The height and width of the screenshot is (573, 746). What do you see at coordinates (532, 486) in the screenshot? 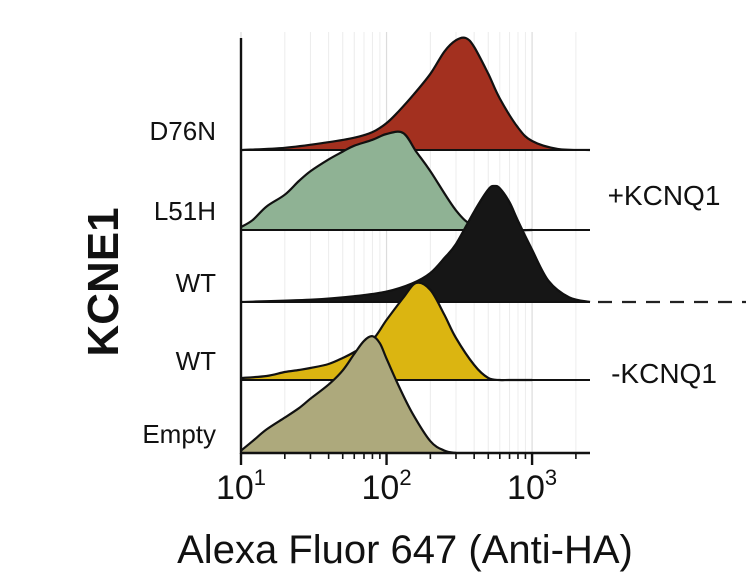
I see `x-tick-label: 10³` at bounding box center [532, 486].